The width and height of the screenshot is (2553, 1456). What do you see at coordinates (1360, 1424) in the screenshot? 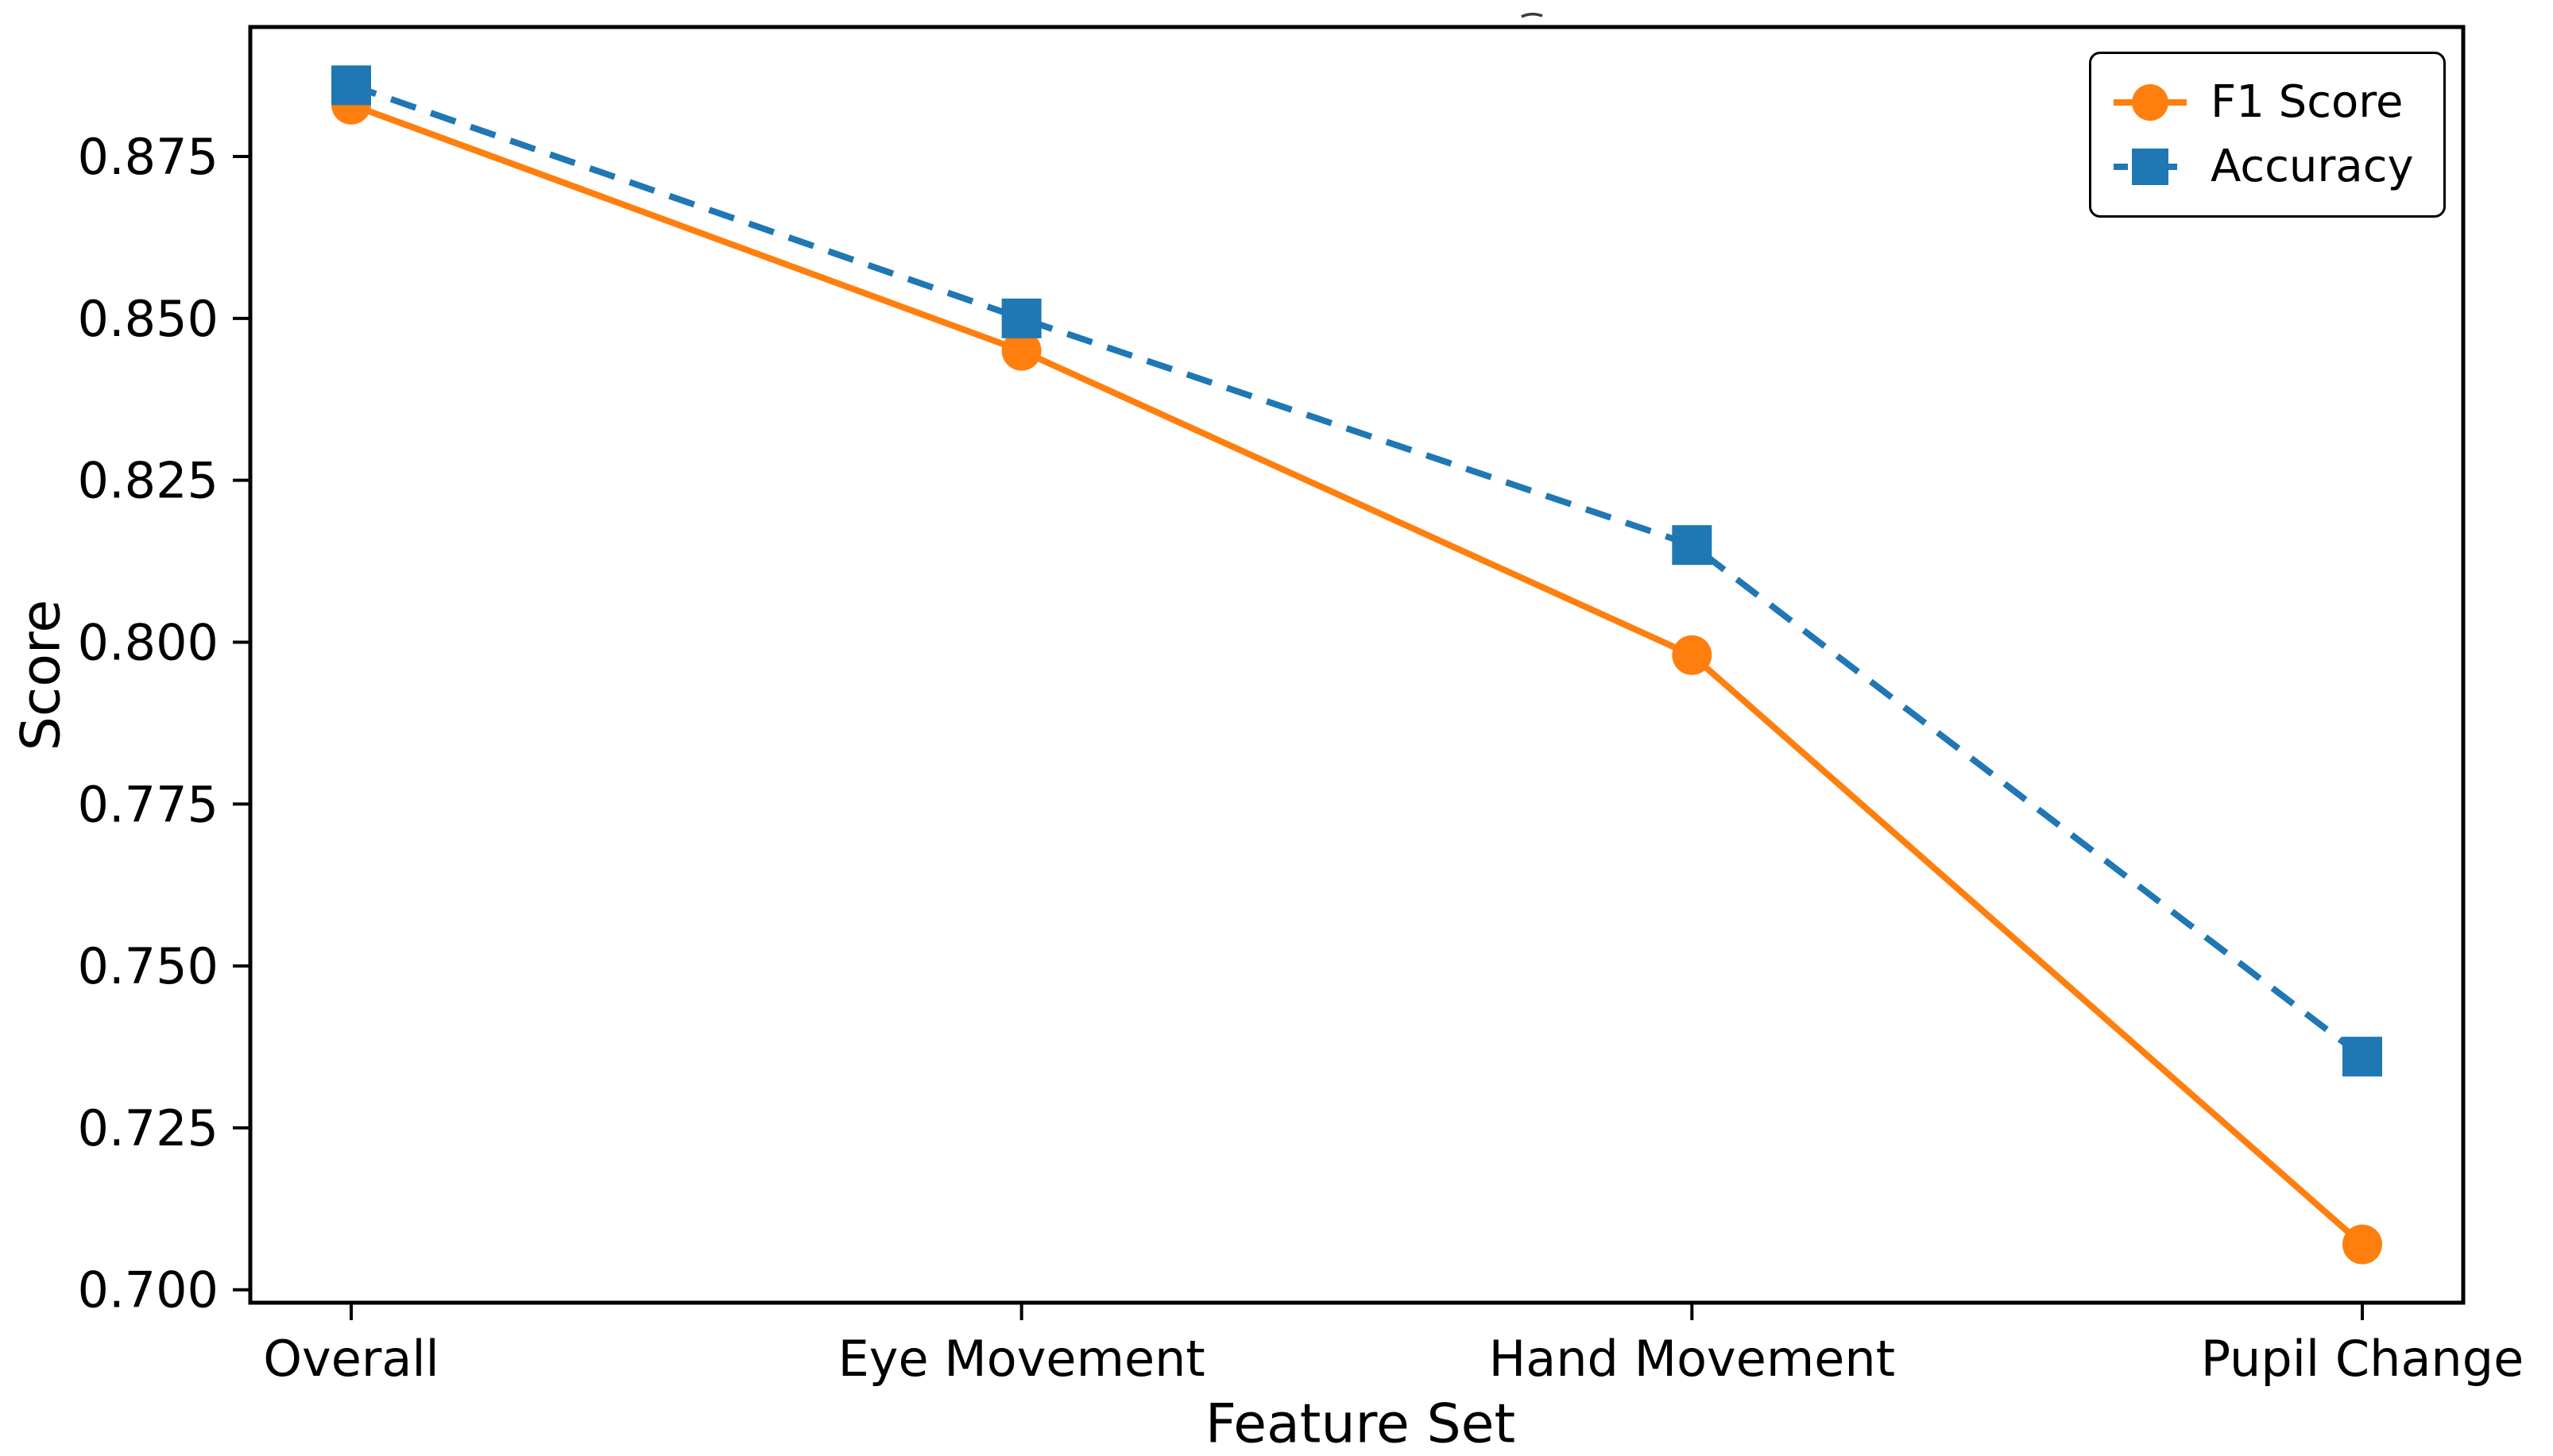
I see `x-axis-title: Feature Set` at bounding box center [1360, 1424].